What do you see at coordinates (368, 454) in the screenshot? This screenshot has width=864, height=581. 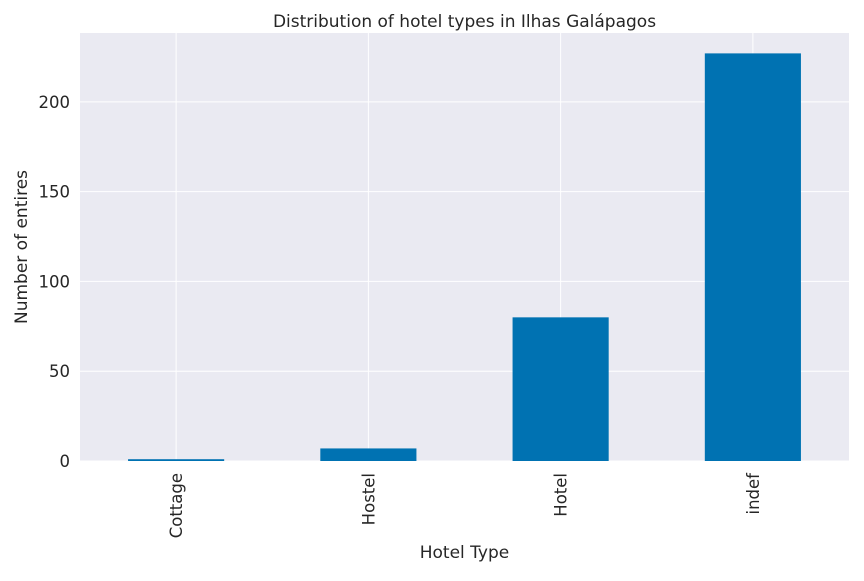 I see `bar-hostel` at bounding box center [368, 454].